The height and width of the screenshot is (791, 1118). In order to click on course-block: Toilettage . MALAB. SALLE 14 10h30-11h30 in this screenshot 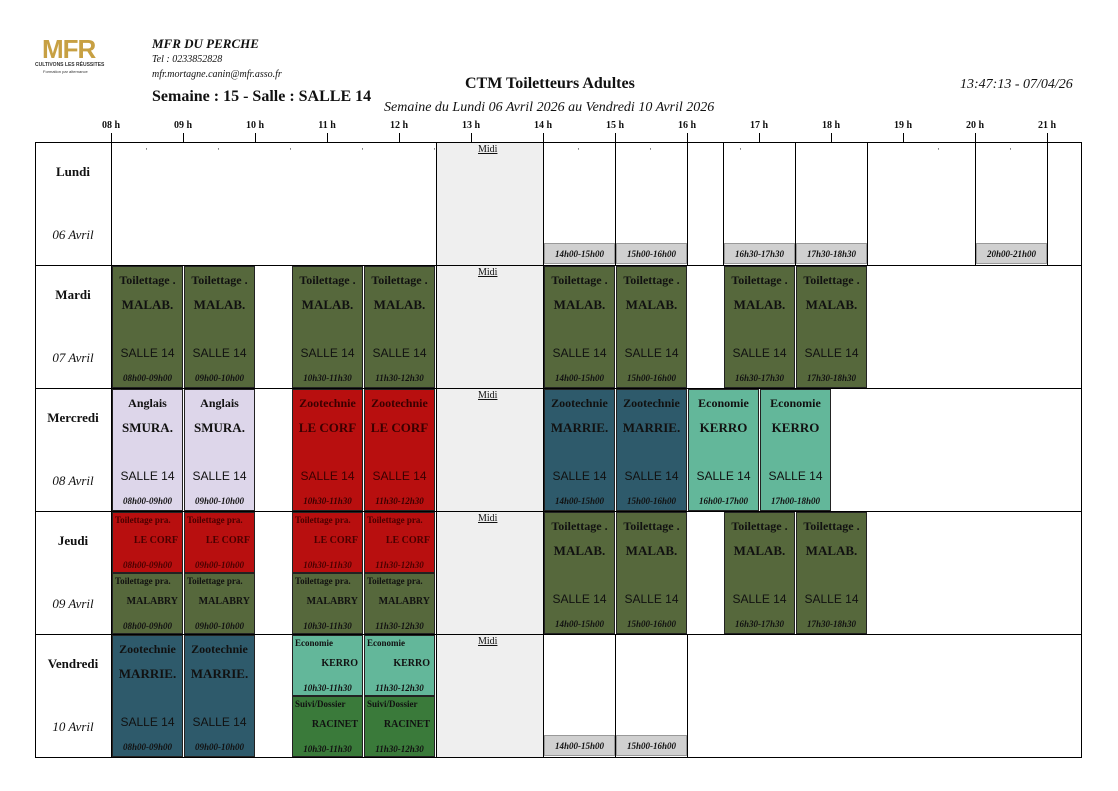, I will do `click(327, 327)`.